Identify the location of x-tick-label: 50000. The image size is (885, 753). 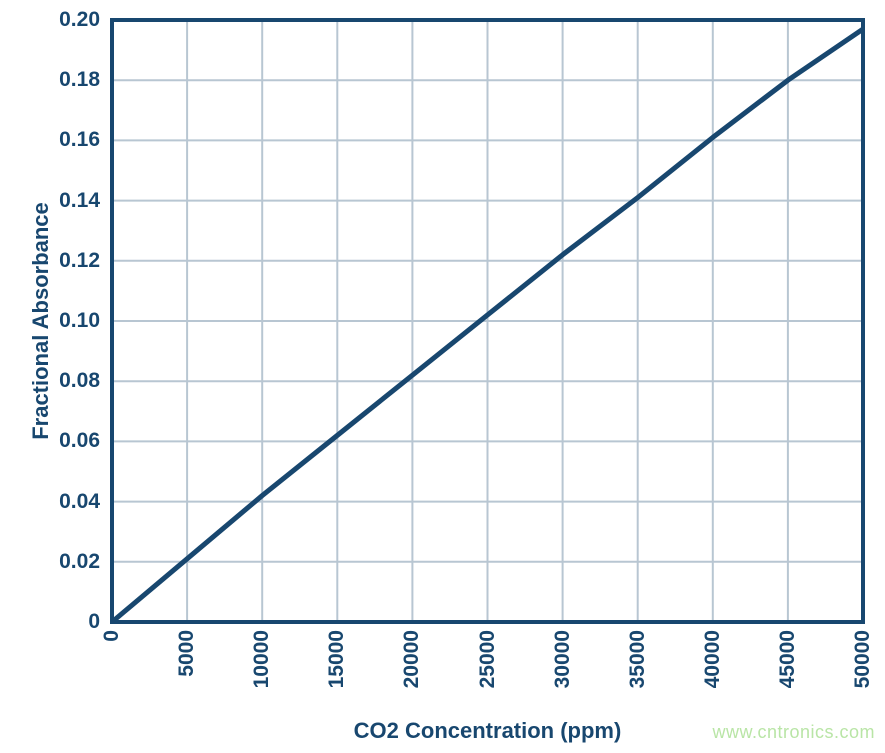
(862, 659).